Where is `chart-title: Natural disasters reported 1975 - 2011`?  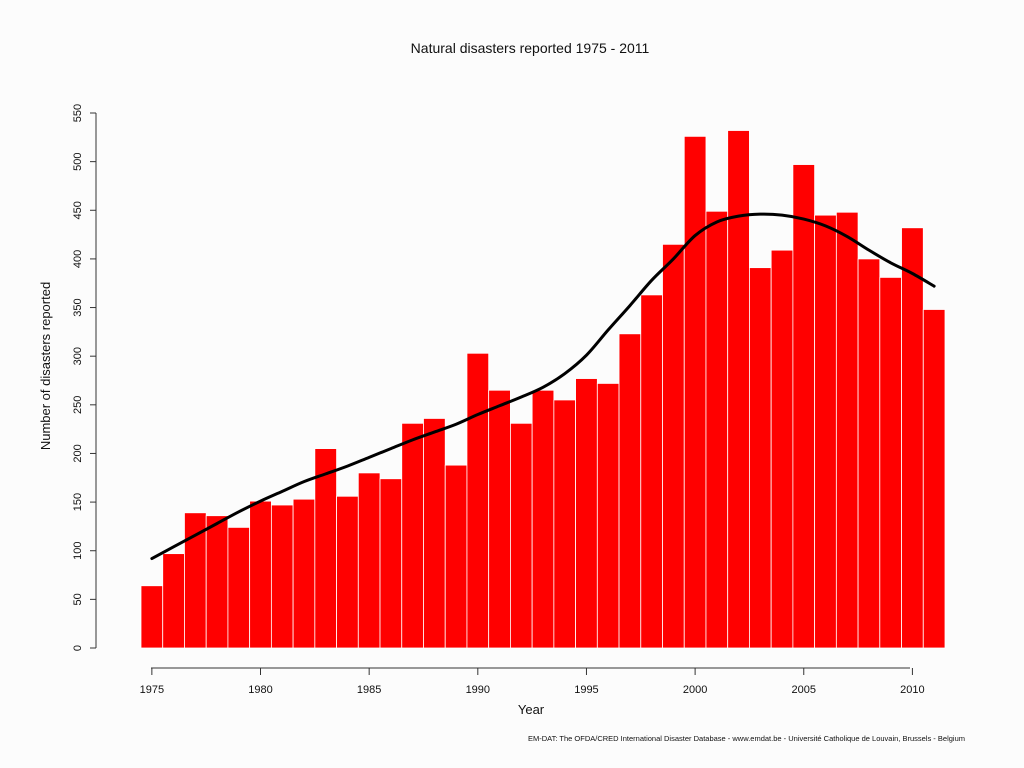
chart-title: Natural disasters reported 1975 - 2011 is located at coordinates (530, 48).